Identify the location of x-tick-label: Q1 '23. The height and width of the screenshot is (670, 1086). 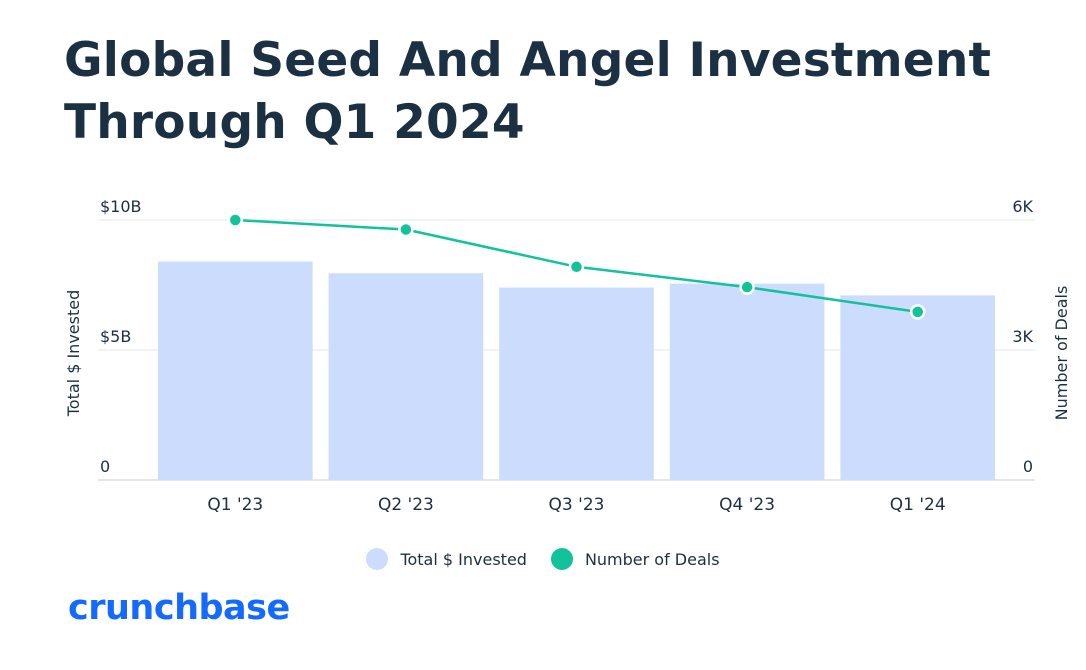
(235, 505).